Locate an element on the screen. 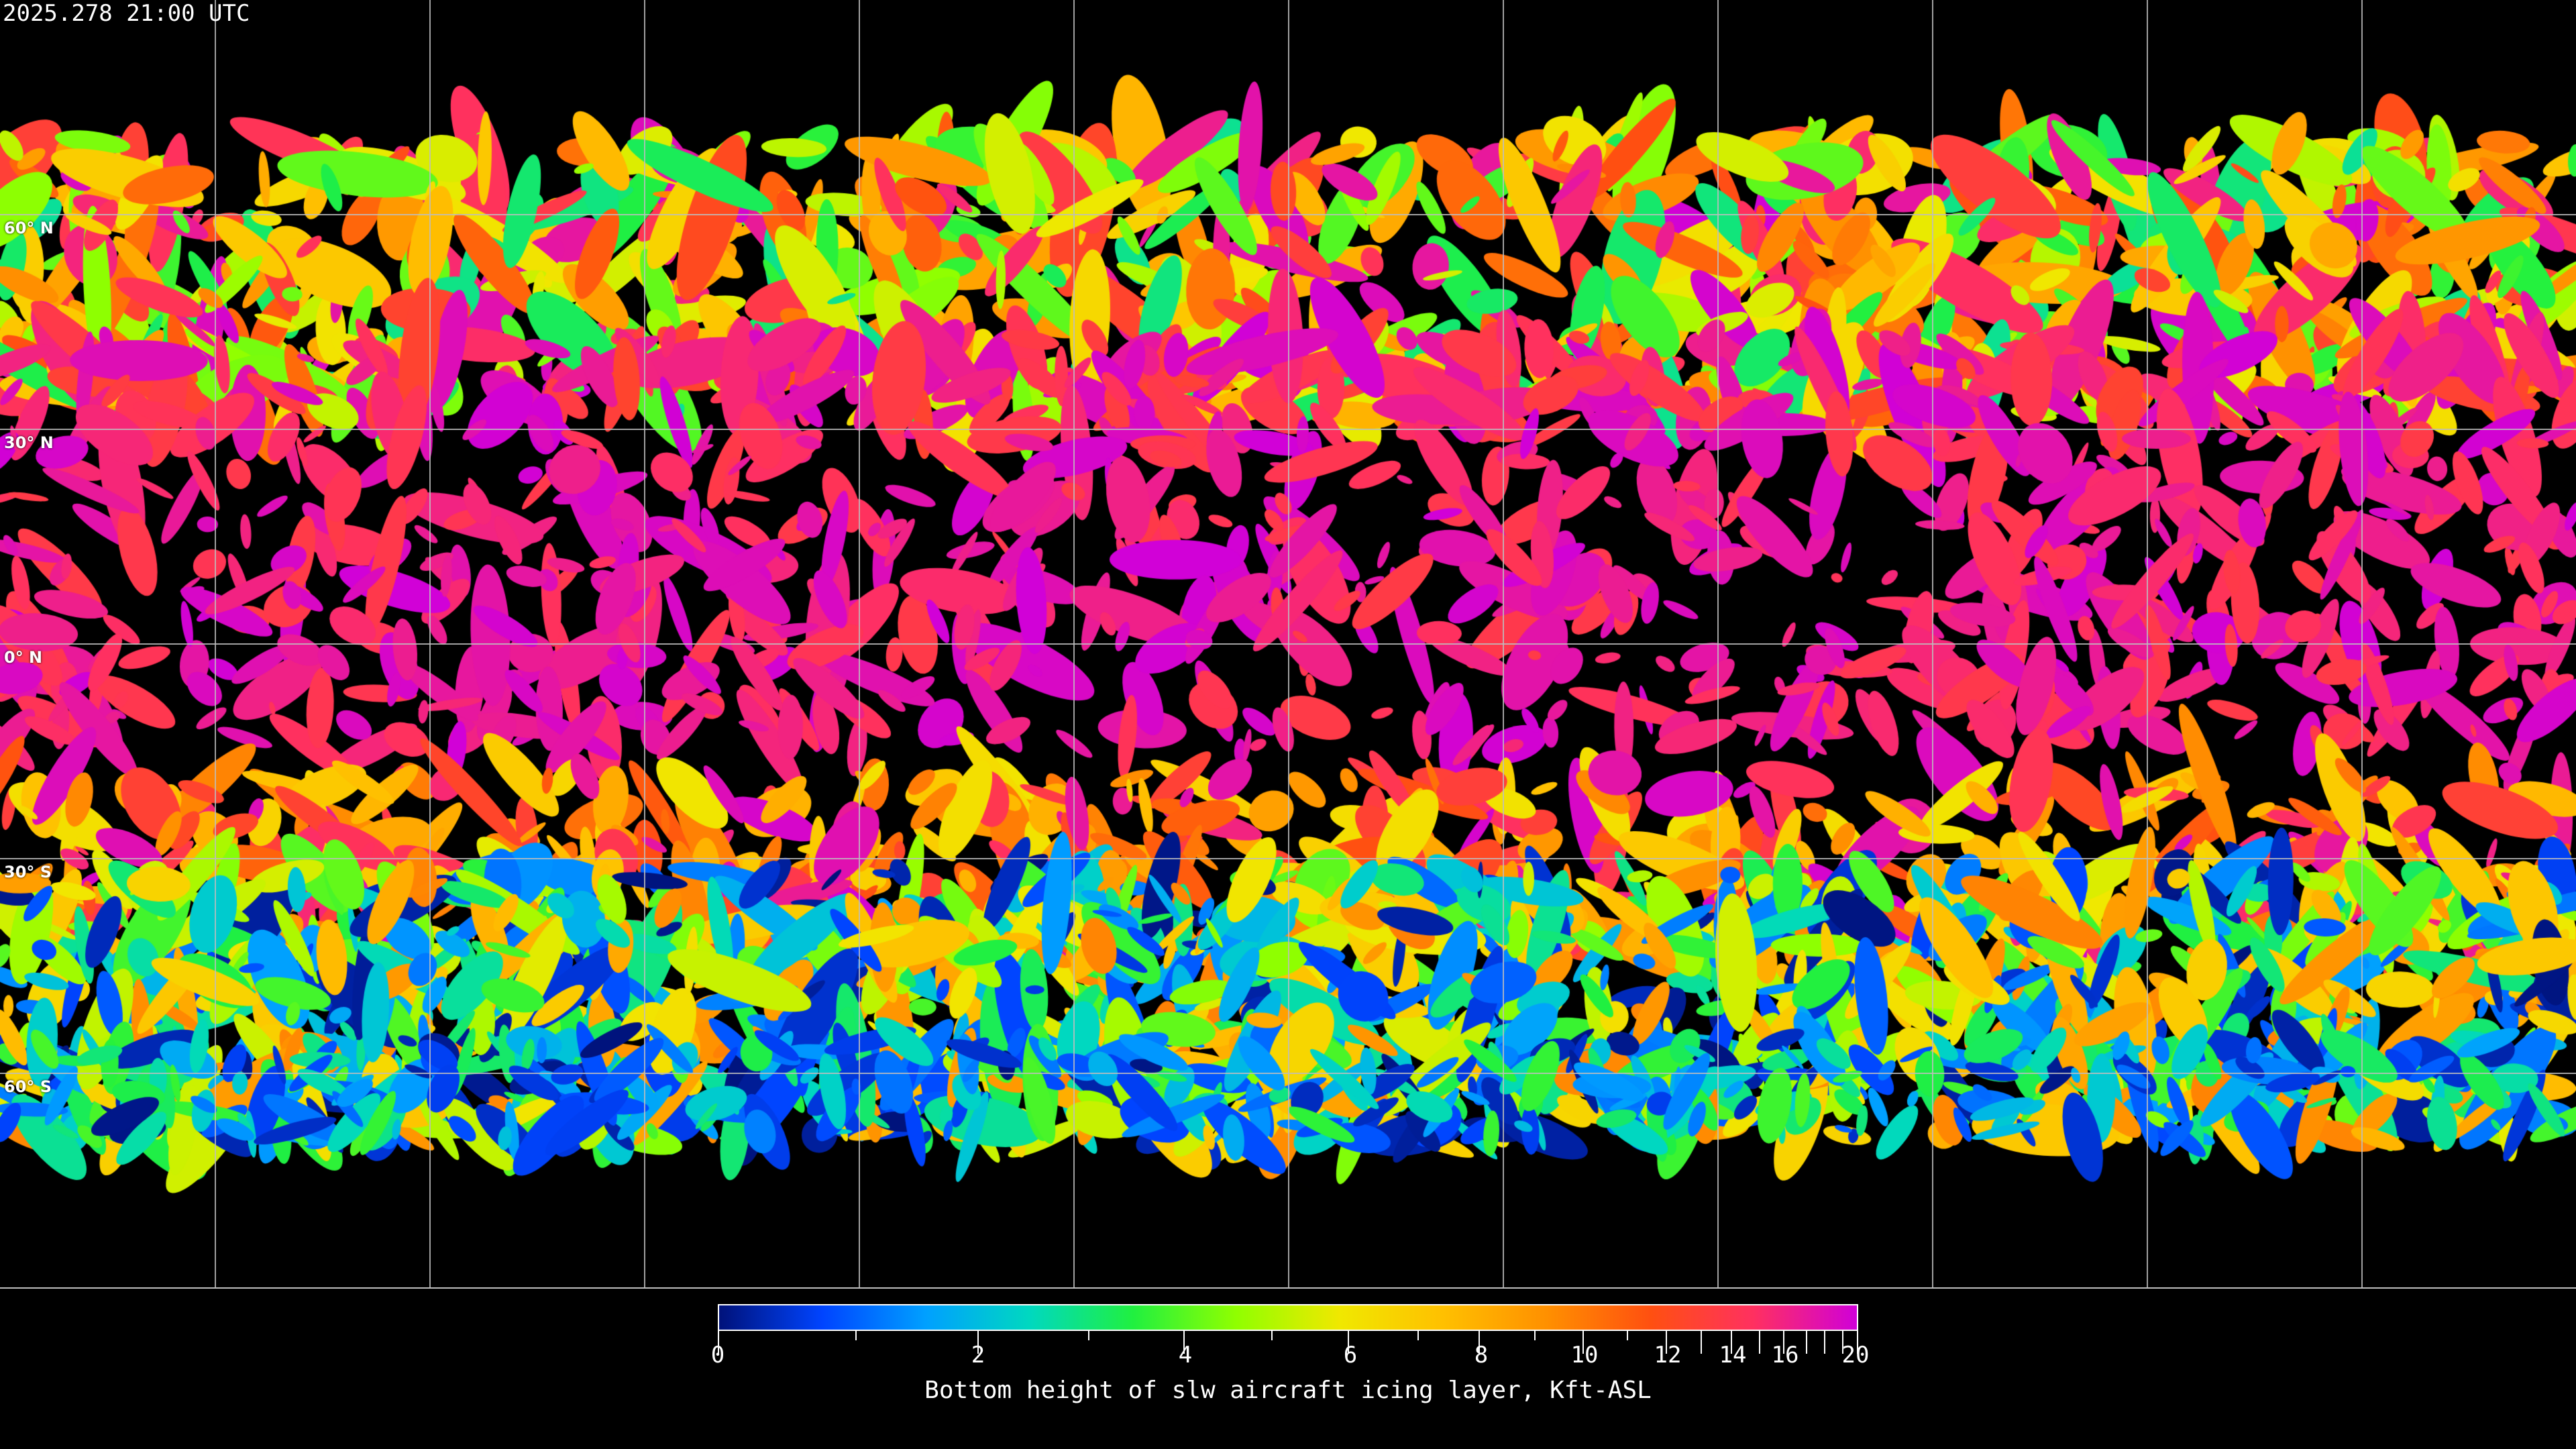 This screenshot has height=1449, width=2576. lat-label-30s: 30° S is located at coordinates (28, 872).